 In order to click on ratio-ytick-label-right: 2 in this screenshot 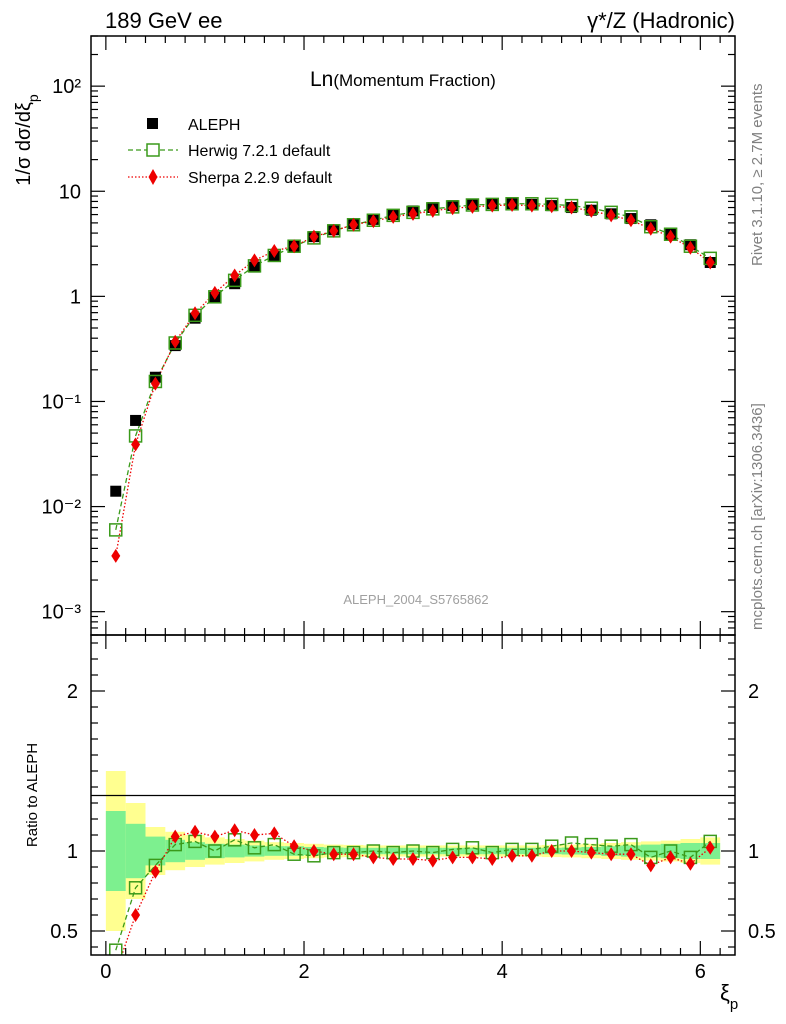, I will do `click(753, 692)`.